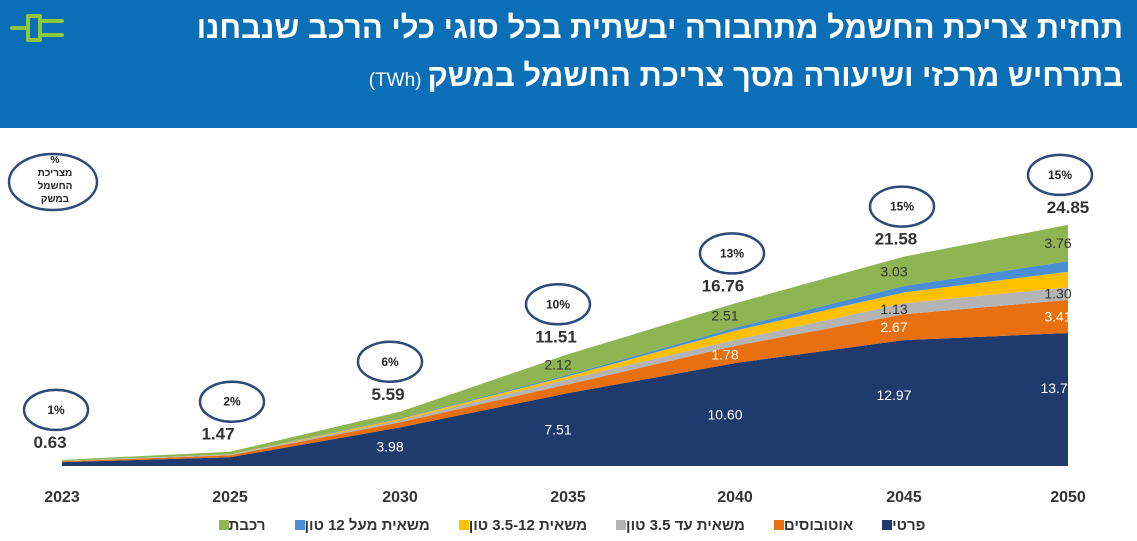 Image resolution: width=1137 pixels, height=541 pixels. What do you see at coordinates (1068, 207) in the screenshot?
I see `total-label: 24.85` at bounding box center [1068, 207].